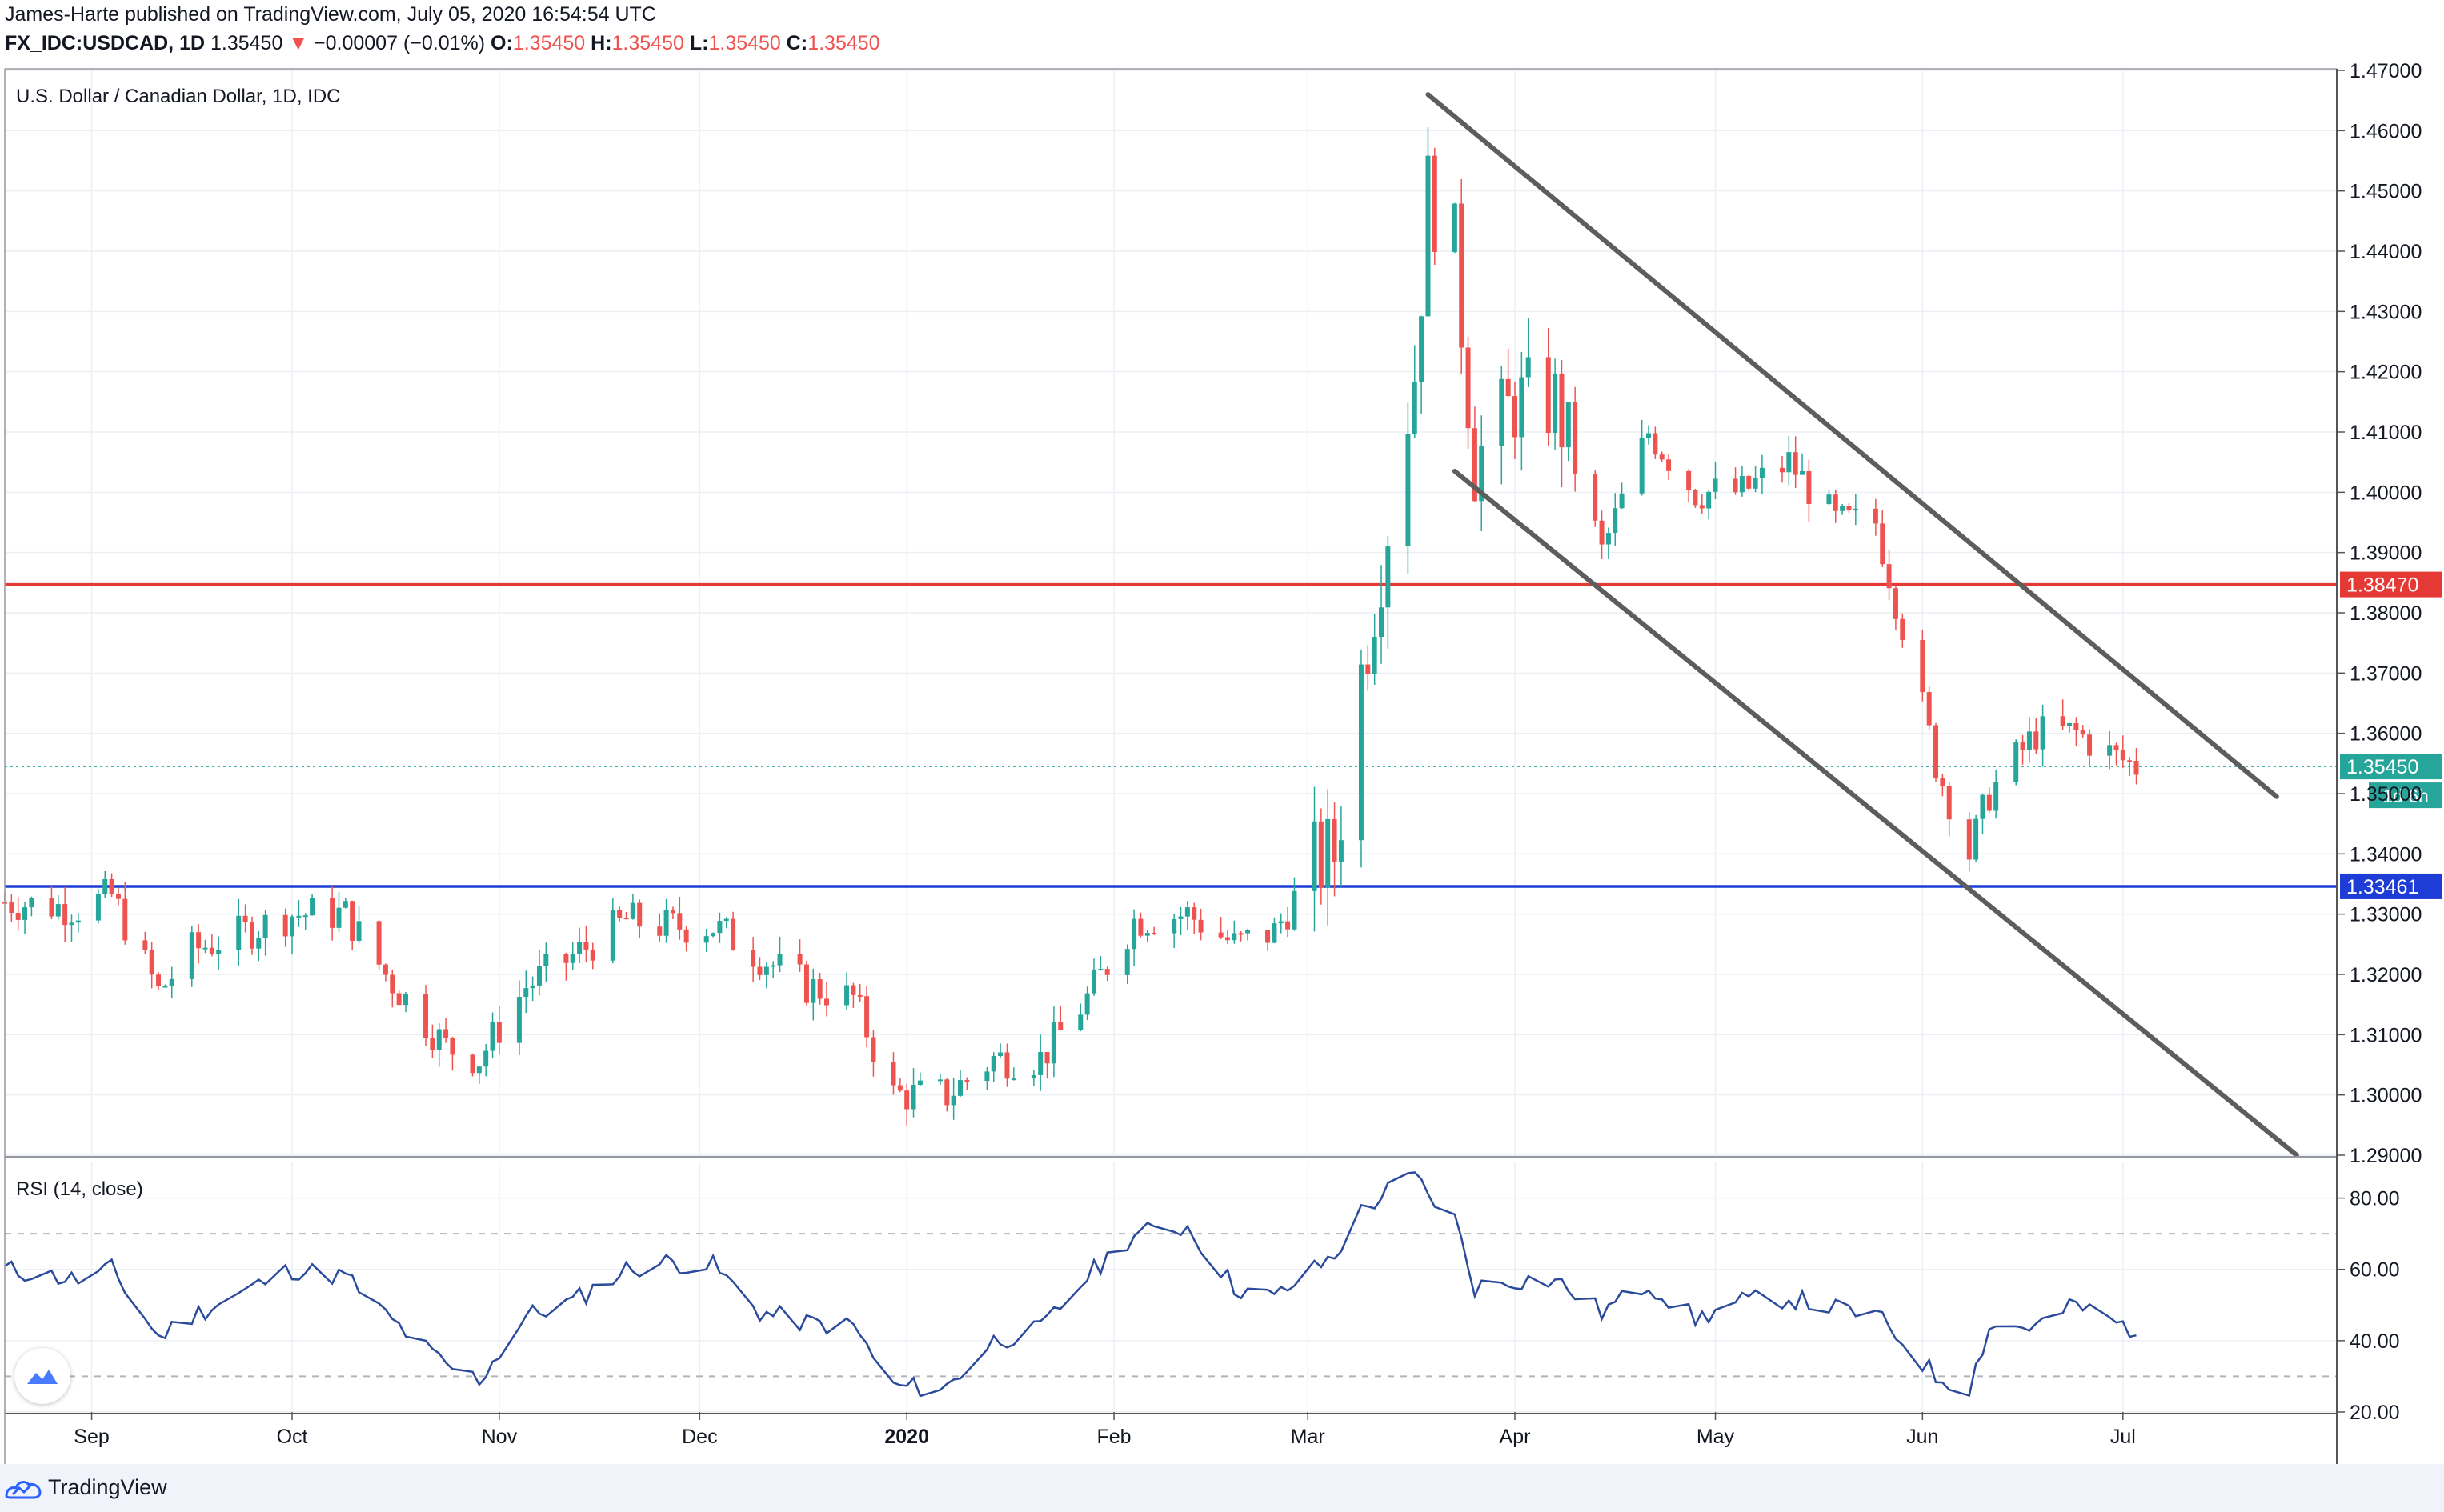  Describe the element at coordinates (700, 1437) in the screenshot. I see `time-tick-label: Dec` at that location.